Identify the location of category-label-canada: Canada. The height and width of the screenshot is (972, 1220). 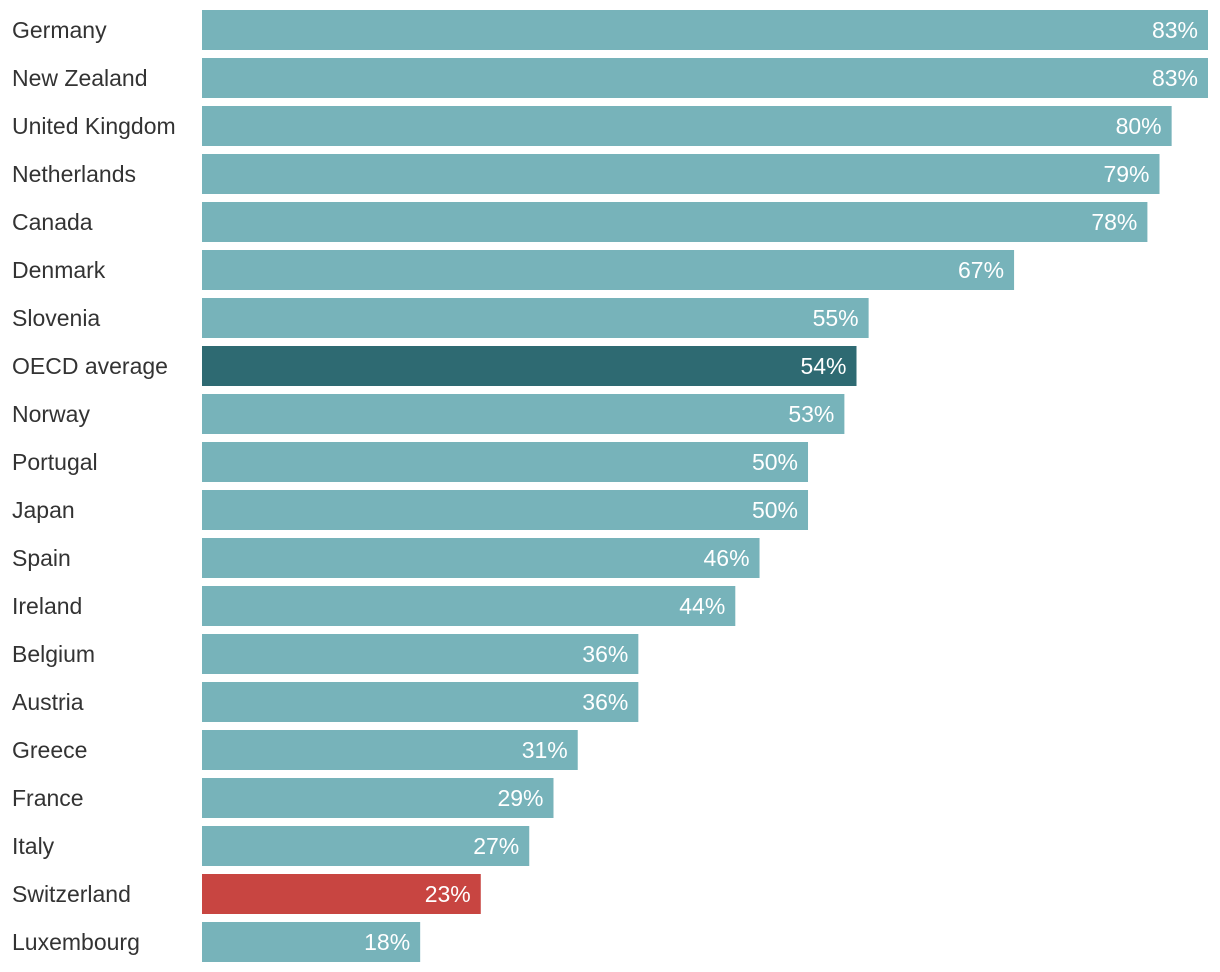
(52, 222).